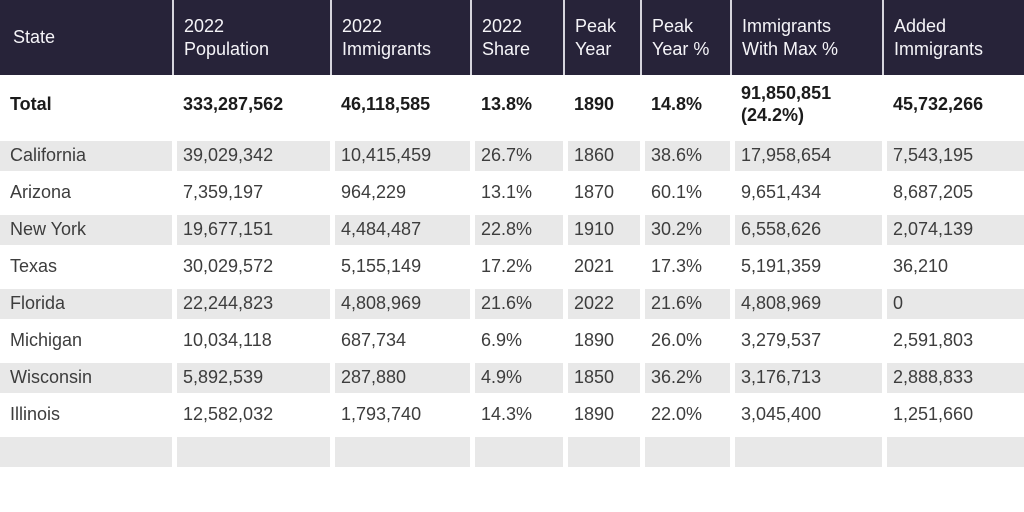 The height and width of the screenshot is (512, 1024). I want to click on value-cell: 4,484,487, so click(400, 233).